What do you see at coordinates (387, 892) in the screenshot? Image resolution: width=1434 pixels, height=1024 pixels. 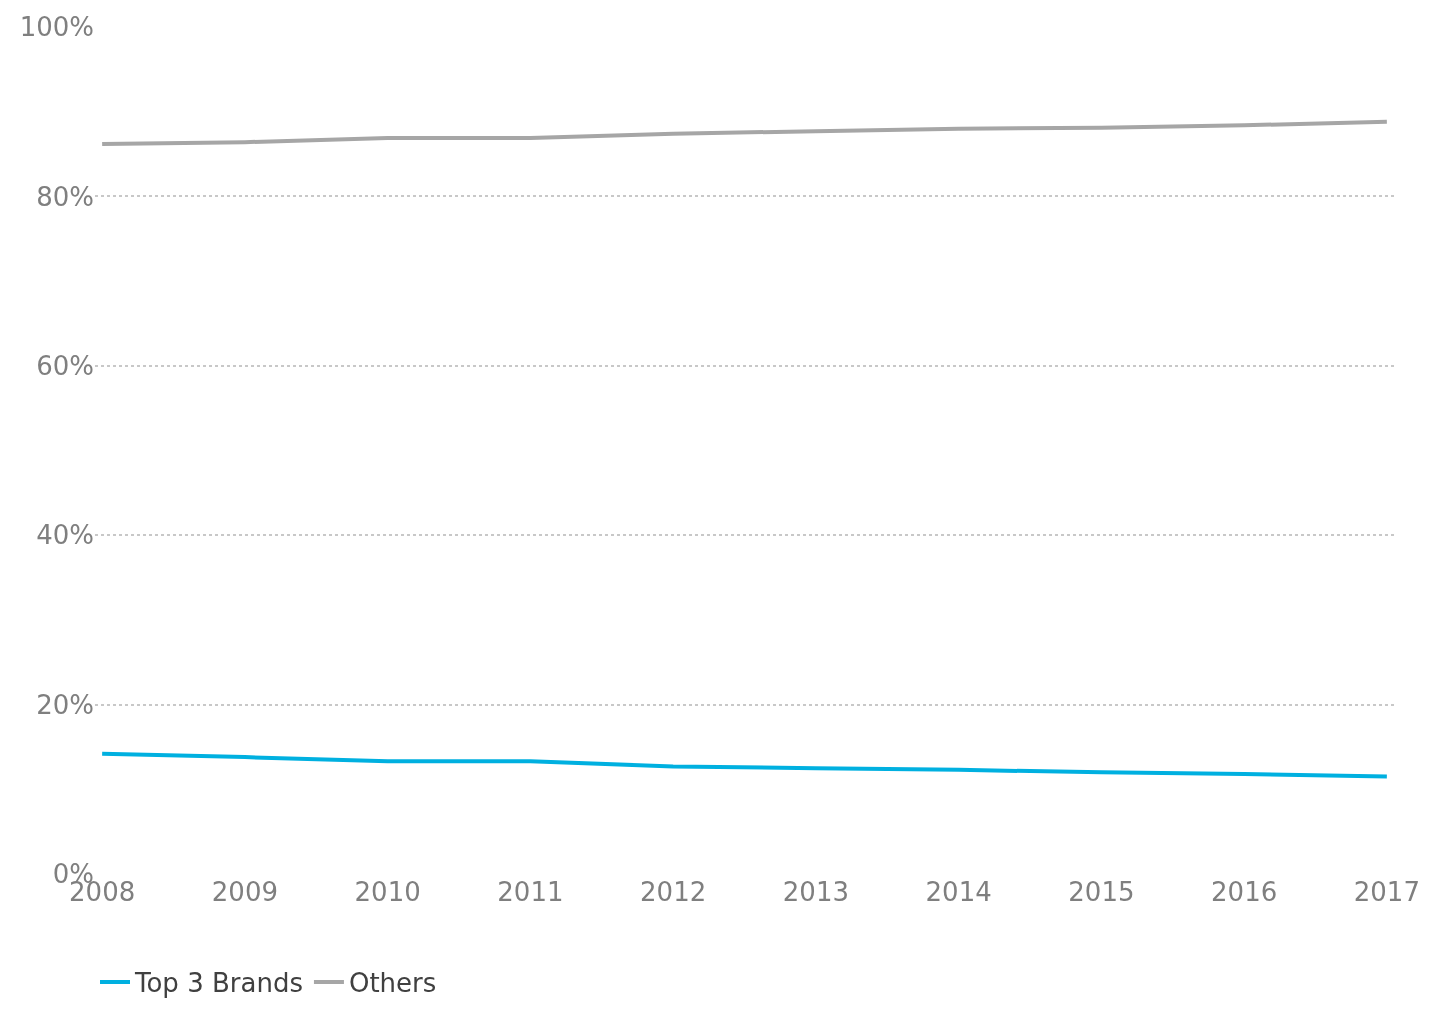 I see `x-tick-label: 2010` at bounding box center [387, 892].